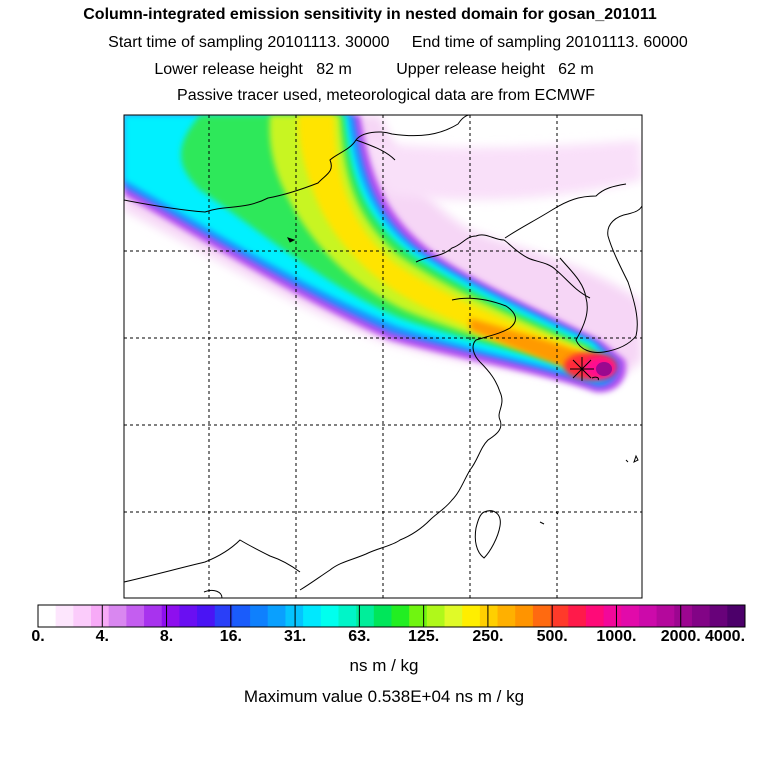  I want to click on taiwan, so click(487, 534).